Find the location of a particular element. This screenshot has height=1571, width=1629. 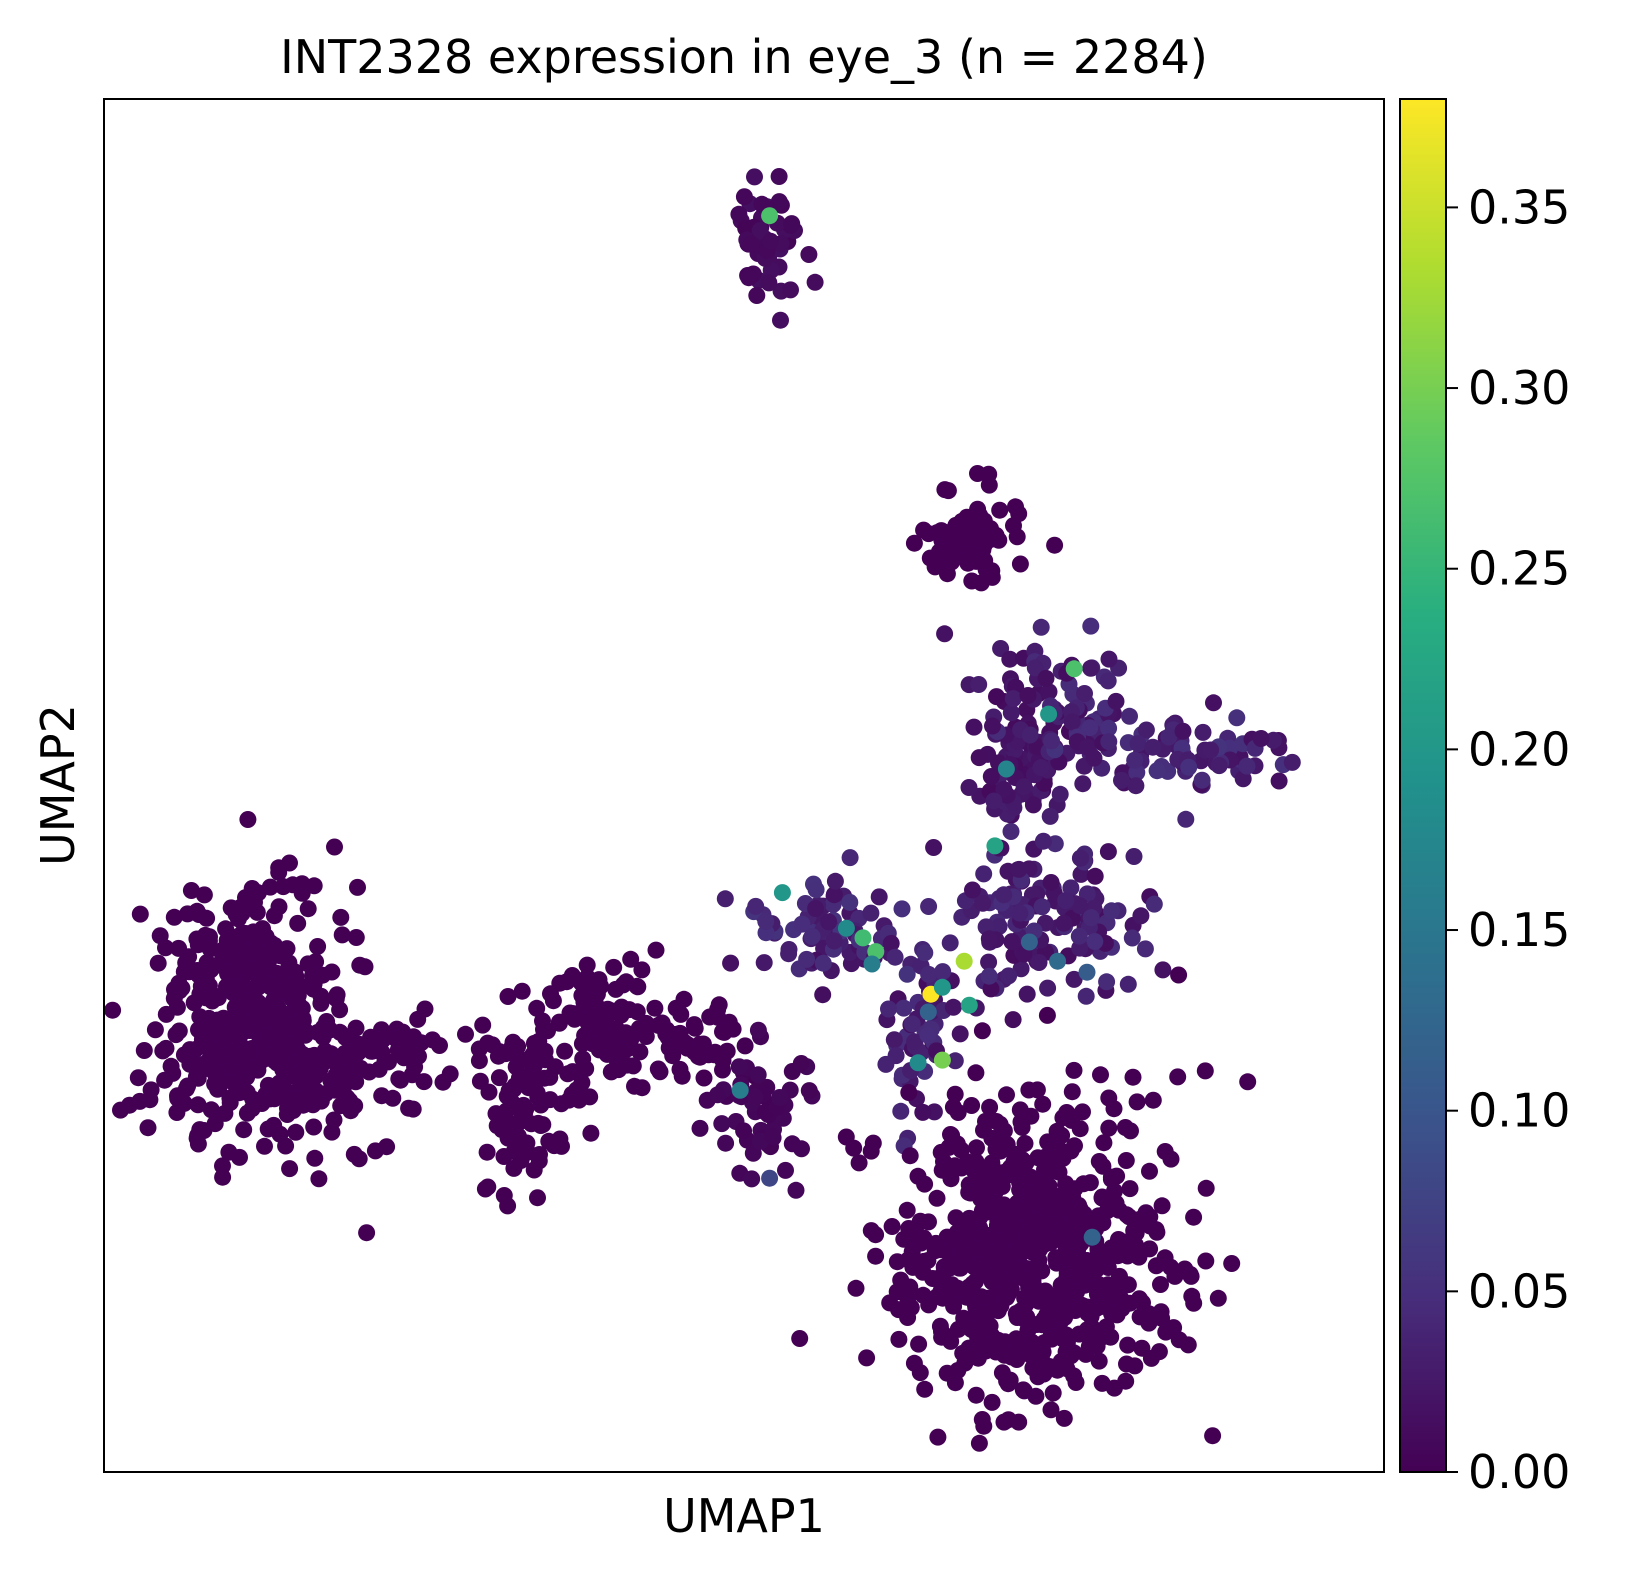

colorbar-tick-label: 0.20 is located at coordinates (1519, 749).